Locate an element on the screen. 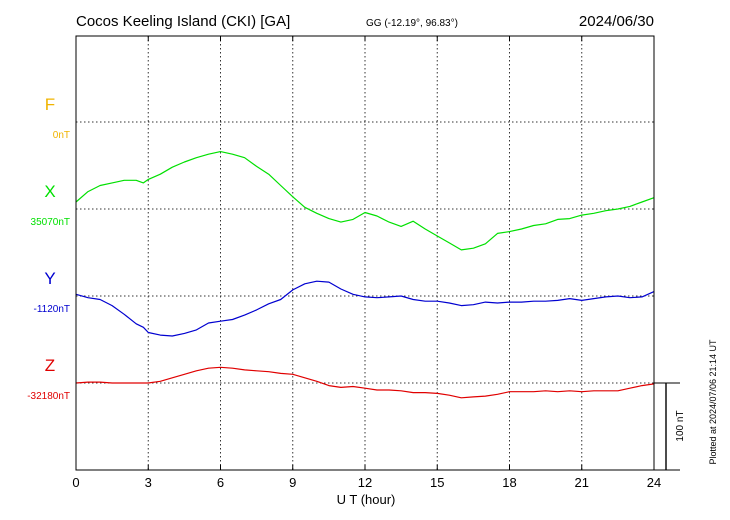  x-tick-label: 3 is located at coordinates (148, 482).